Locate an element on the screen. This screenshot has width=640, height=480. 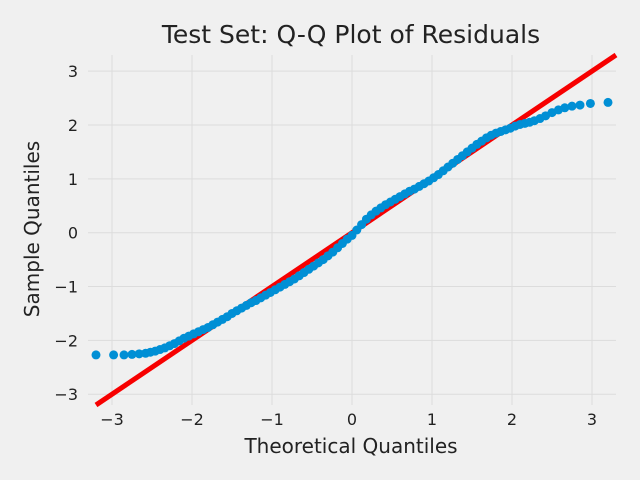
chart-title: Test Set: Q-Q Plot of Residuals is located at coordinates (350, 34).